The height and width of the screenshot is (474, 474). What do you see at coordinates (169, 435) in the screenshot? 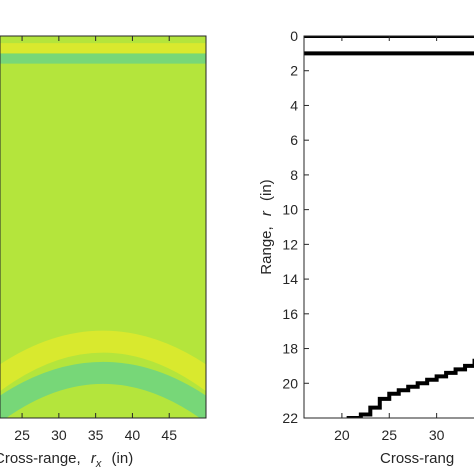
I see `x-tick-label: 45` at bounding box center [169, 435].